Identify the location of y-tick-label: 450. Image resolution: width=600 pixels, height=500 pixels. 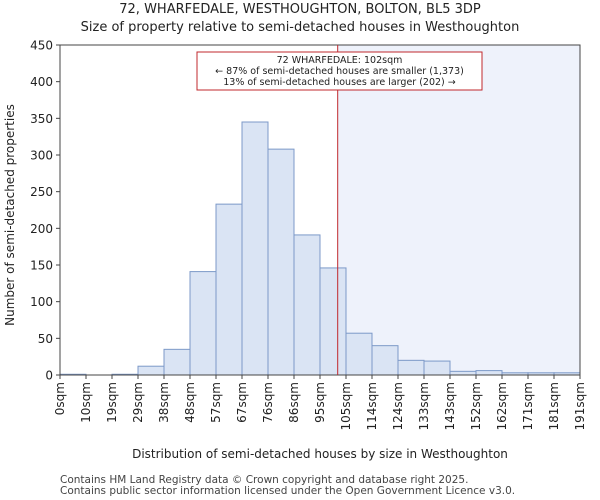
(41, 46).